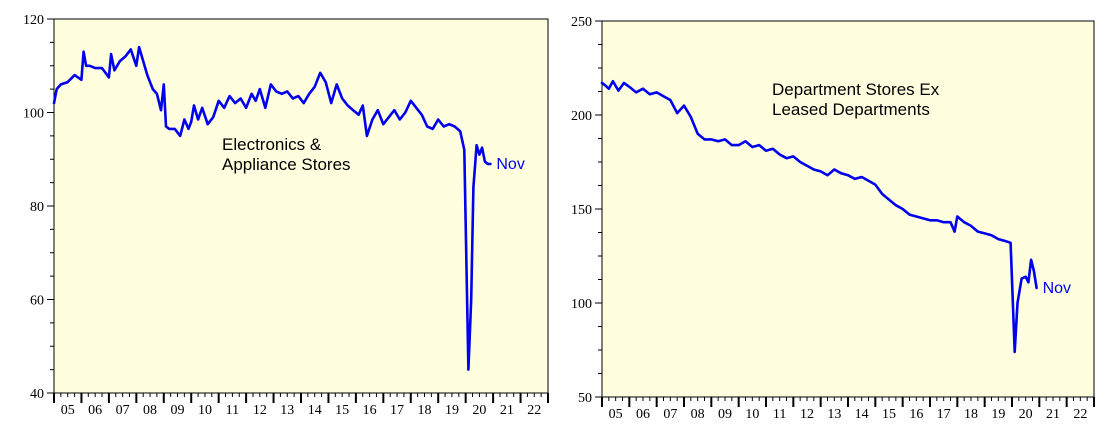 This screenshot has height=434, width=1115. Describe the element at coordinates (286, 164) in the screenshot. I see `chart-title-line: Appliance Stores` at that location.